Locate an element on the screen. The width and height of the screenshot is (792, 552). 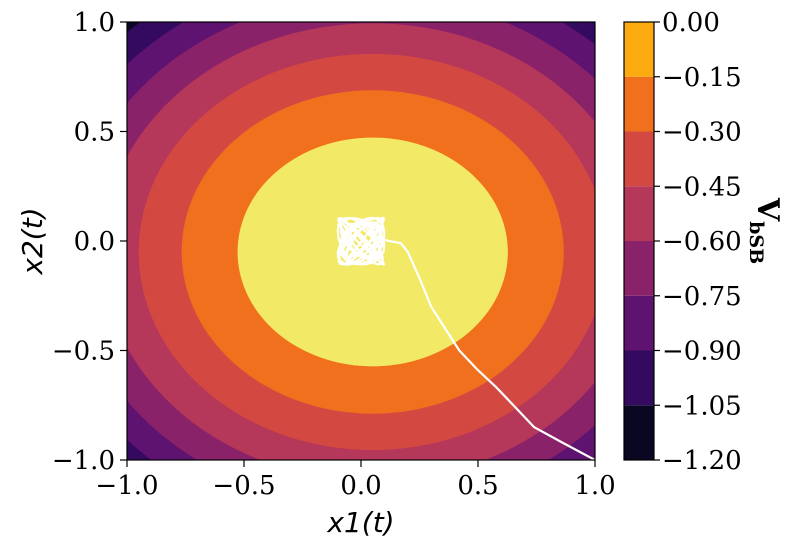
trajectory-layer is located at coordinates (465, 338).